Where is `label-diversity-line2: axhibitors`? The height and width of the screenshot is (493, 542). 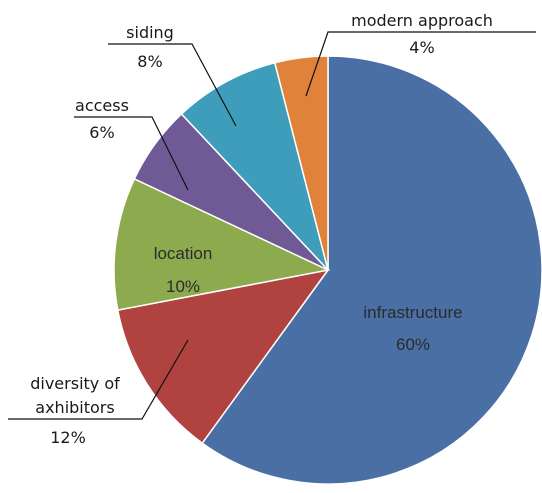
label-diversity-line2: axhibitors is located at coordinates (74, 407).